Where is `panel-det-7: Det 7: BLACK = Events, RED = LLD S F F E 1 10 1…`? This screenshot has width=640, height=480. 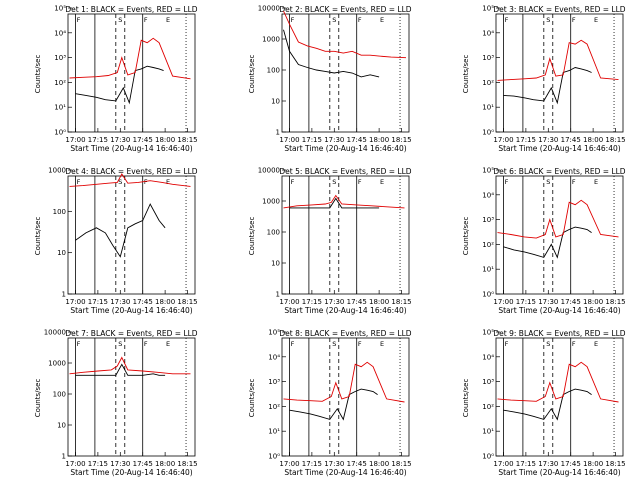 panel-det-7: Det 7: BLACK = Events, RED = LLD S F F E 1 10 1… is located at coordinates (116, 403).